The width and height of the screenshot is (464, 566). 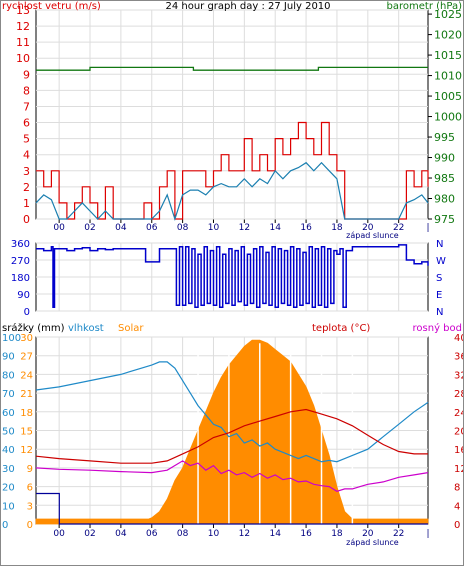 What do you see at coordinates (89, 228) in the screenshot?
I see `wind-x-tick-label: 02` at bounding box center [89, 228].